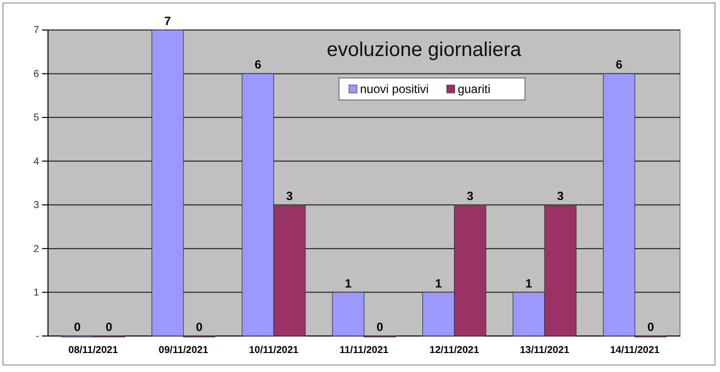 This screenshot has width=720, height=372. Describe the element at coordinates (635, 350) in the screenshot. I see `x-tick-label: 14/11/2021` at that location.